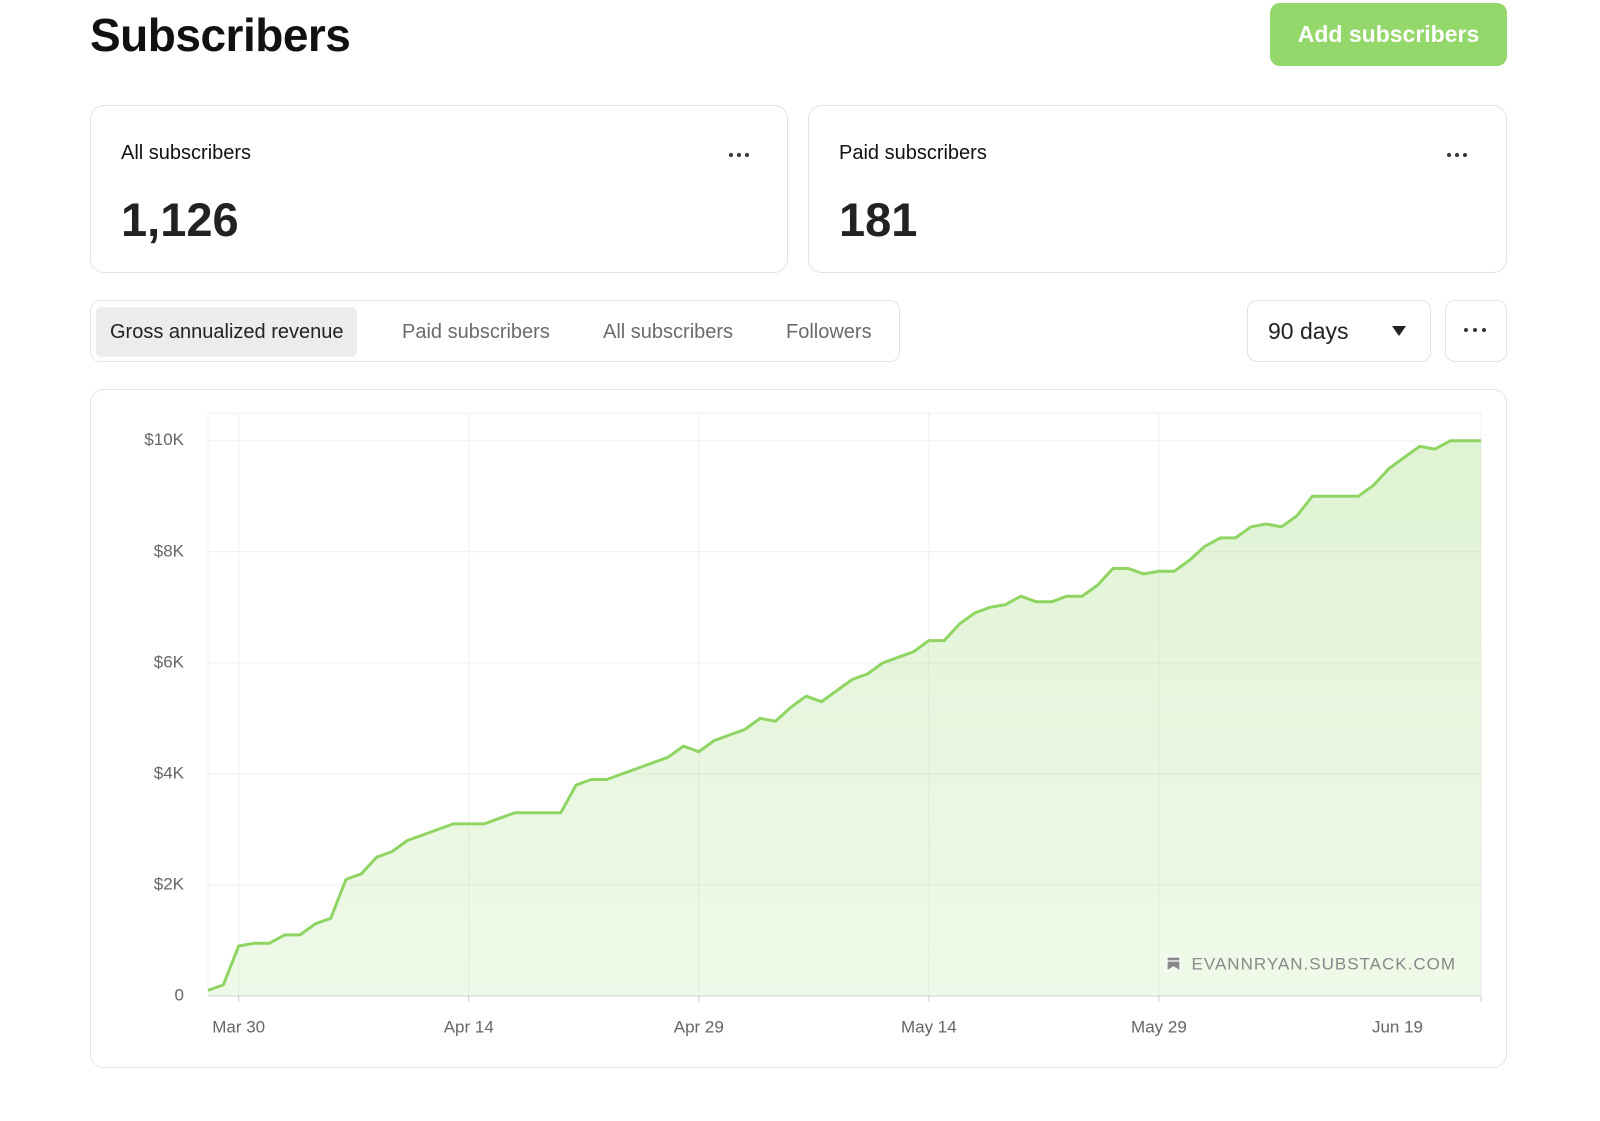 The height and width of the screenshot is (1121, 1600). I want to click on stat-value: 181, so click(878, 219).